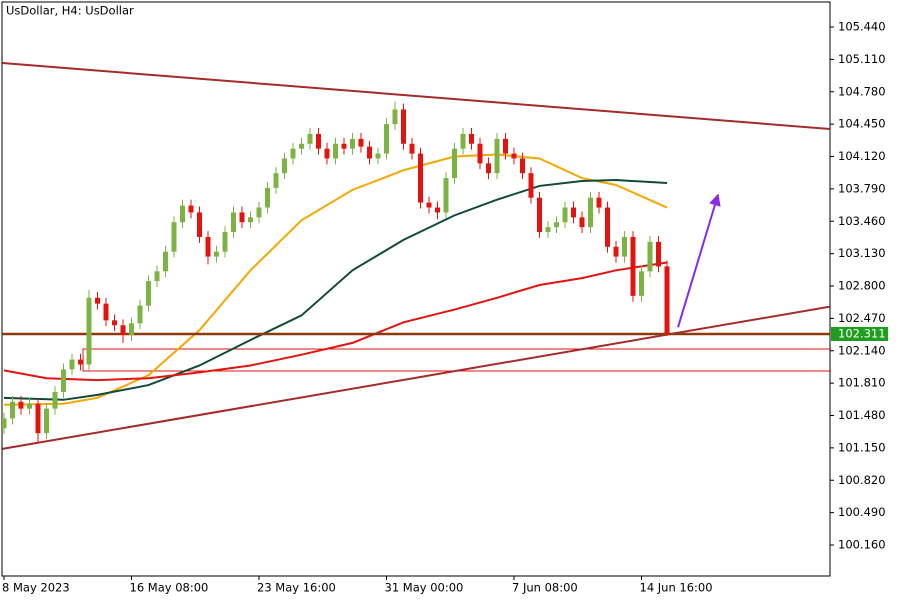  Describe the element at coordinates (70, 11) in the screenshot. I see `chart-title: UsDollar, H4: UsDollar` at that location.